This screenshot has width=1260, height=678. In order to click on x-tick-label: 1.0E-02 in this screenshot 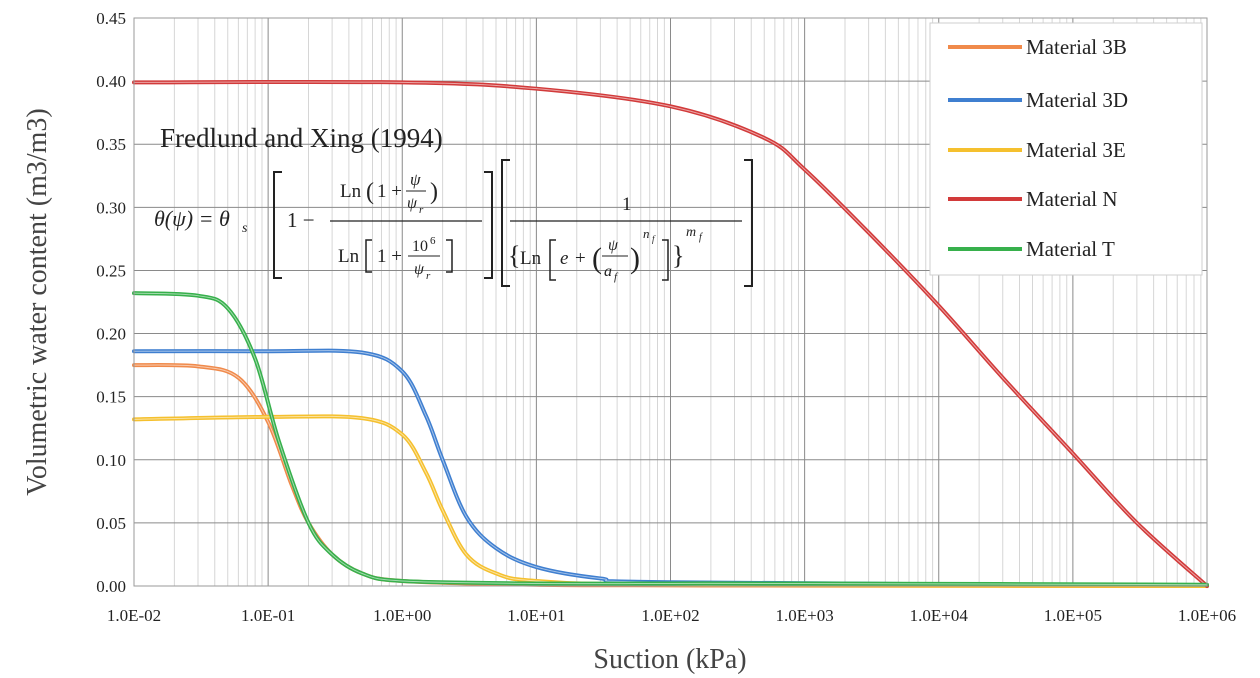, I will do `click(134, 615)`.